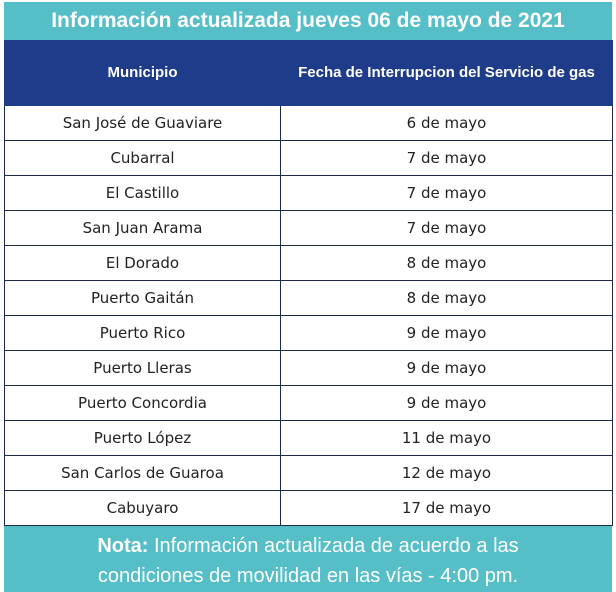 The height and width of the screenshot is (592, 616). What do you see at coordinates (446, 123) in the screenshot?
I see `fecha-cell: 6 de mayo` at bounding box center [446, 123].